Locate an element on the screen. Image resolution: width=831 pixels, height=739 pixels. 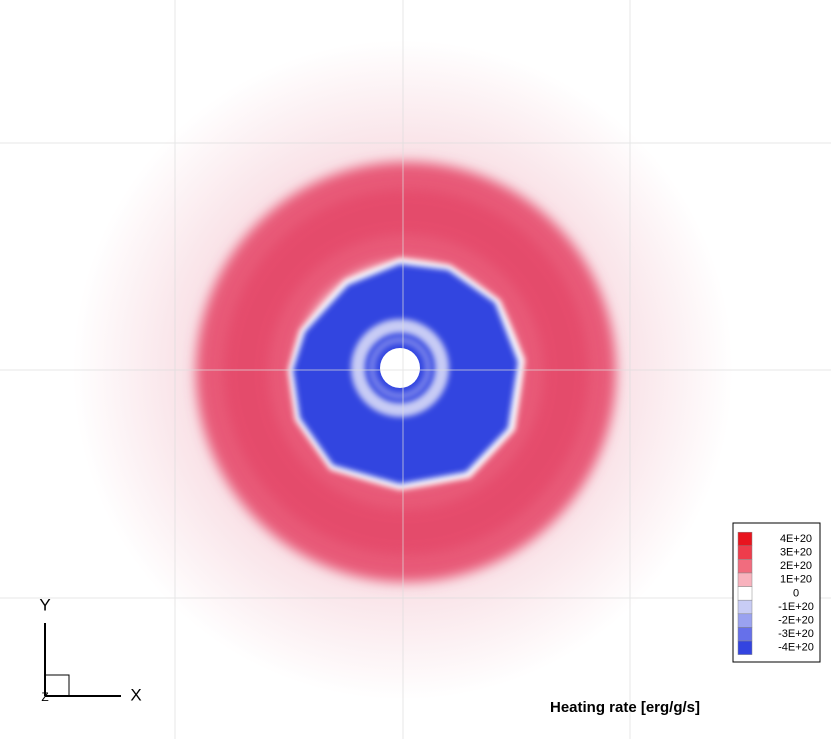
colorbar-tick-label: -1E+20 is located at coordinates (796, 607).